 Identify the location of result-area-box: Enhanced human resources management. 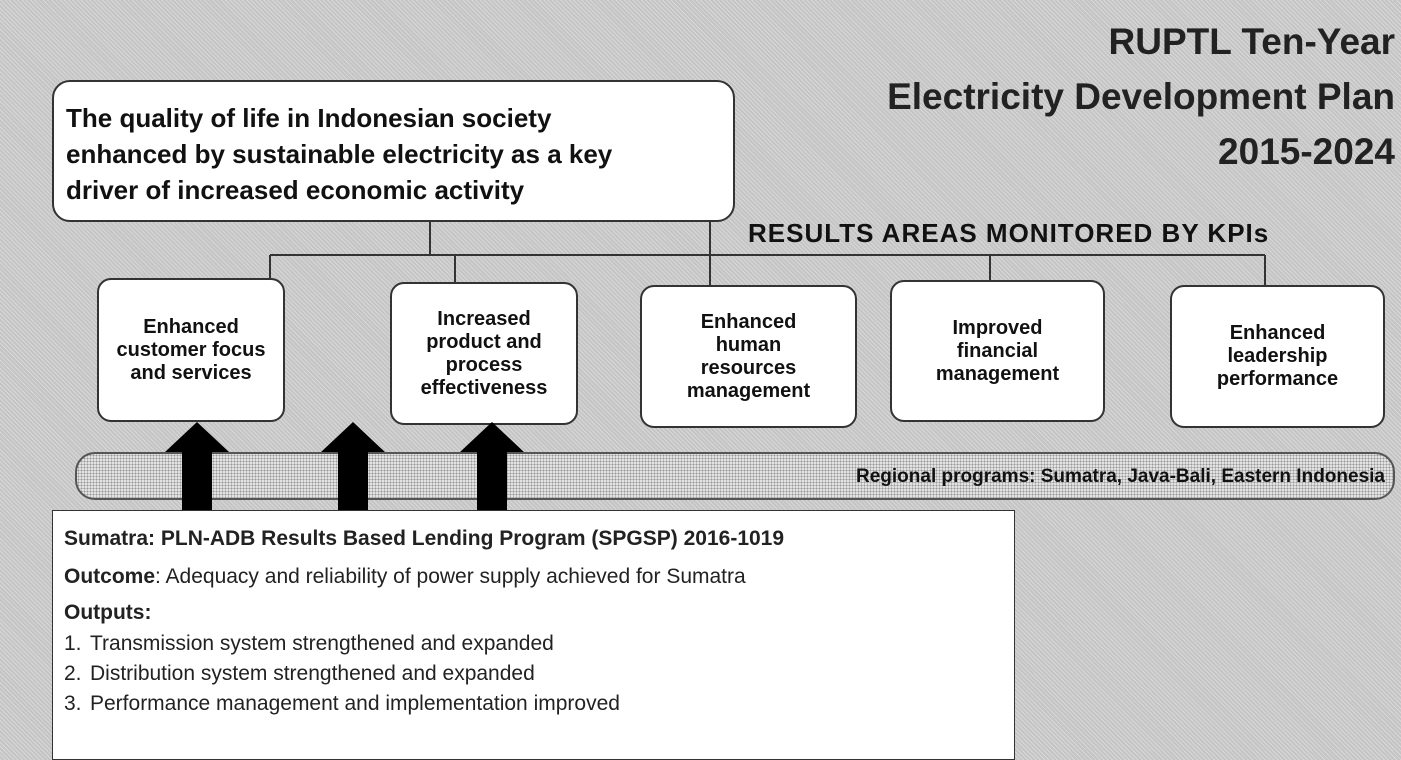
(748, 356).